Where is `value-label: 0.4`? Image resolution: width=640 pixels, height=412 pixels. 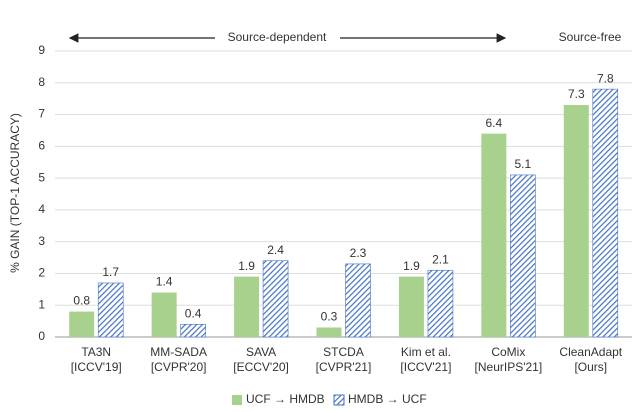 value-label: 0.4 is located at coordinates (193, 313).